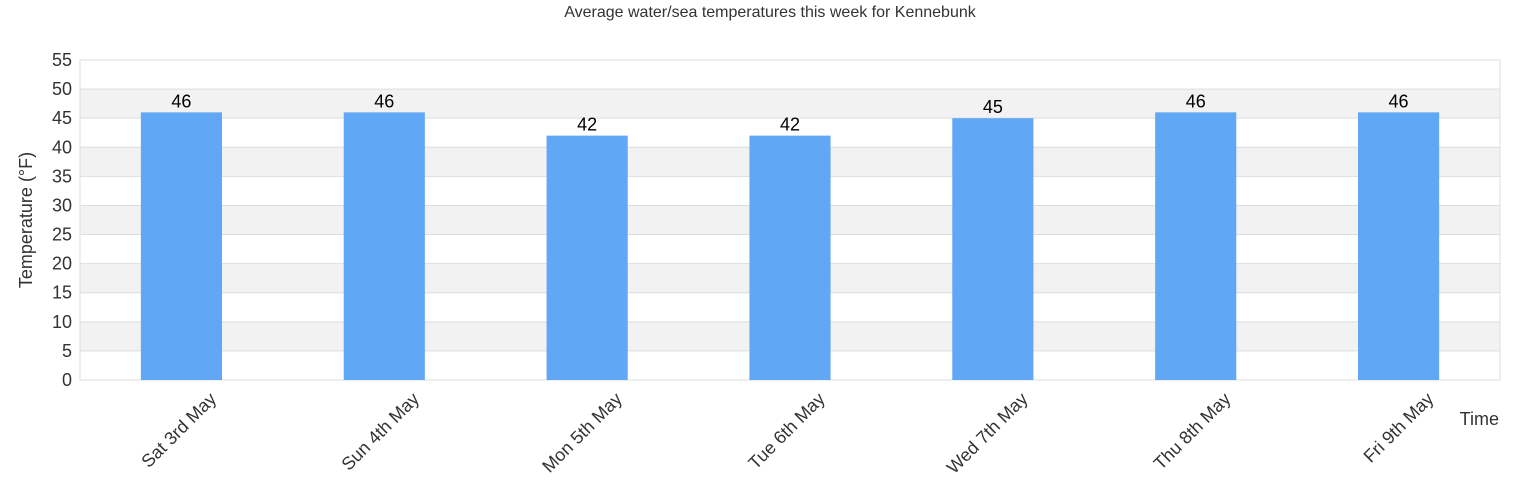 Image resolution: width=1540 pixels, height=500 pixels. I want to click on x-tick-label: Sun 4th May, so click(381, 432).